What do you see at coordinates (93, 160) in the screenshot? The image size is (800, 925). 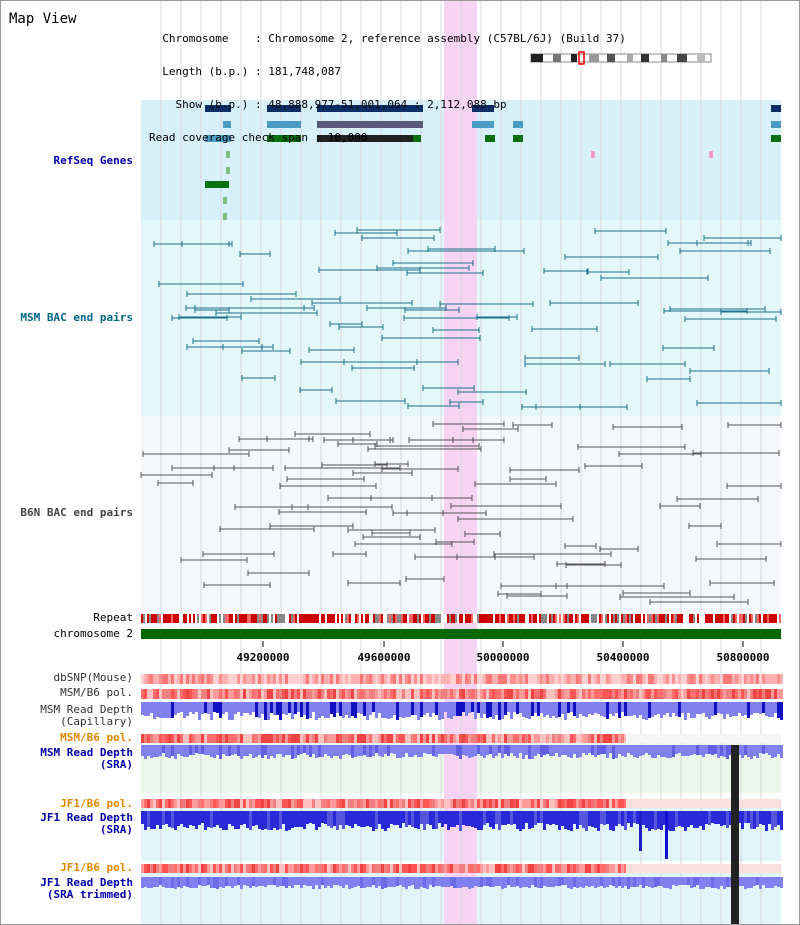 I see `track-label-refseq: RefSeq Genes` at bounding box center [93, 160].